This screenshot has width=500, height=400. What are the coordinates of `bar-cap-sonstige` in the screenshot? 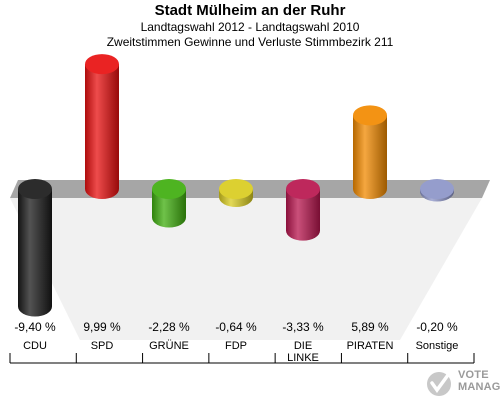 It's located at (437, 189).